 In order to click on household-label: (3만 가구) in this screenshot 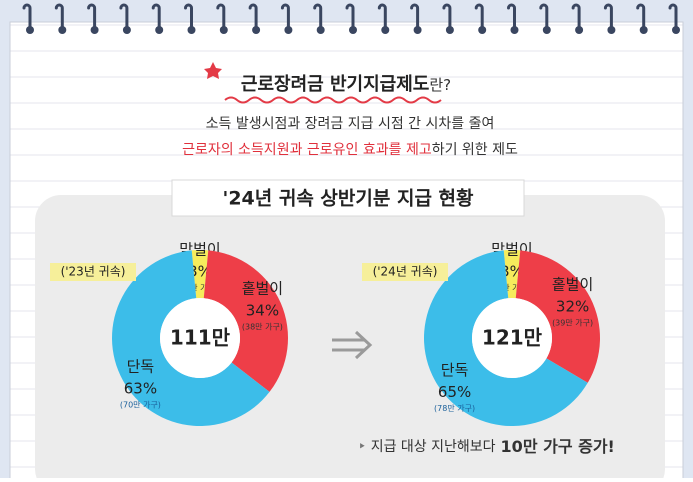, I will do `click(200, 288)`.